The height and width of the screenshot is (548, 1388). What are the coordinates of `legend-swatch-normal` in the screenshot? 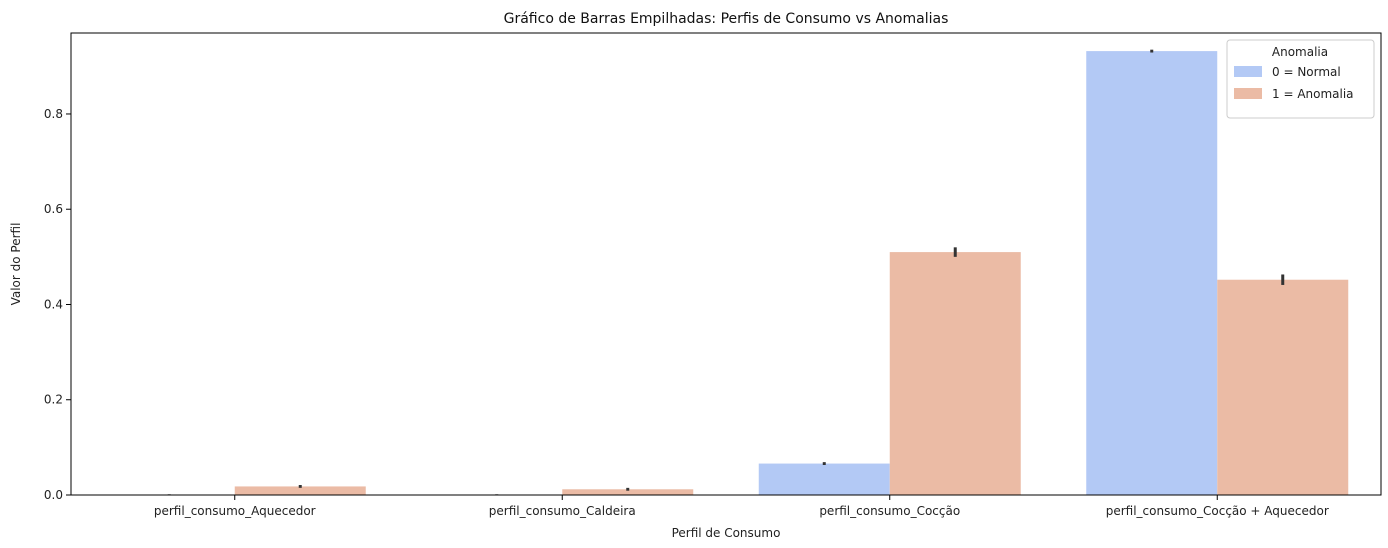 It's located at (1248, 71).